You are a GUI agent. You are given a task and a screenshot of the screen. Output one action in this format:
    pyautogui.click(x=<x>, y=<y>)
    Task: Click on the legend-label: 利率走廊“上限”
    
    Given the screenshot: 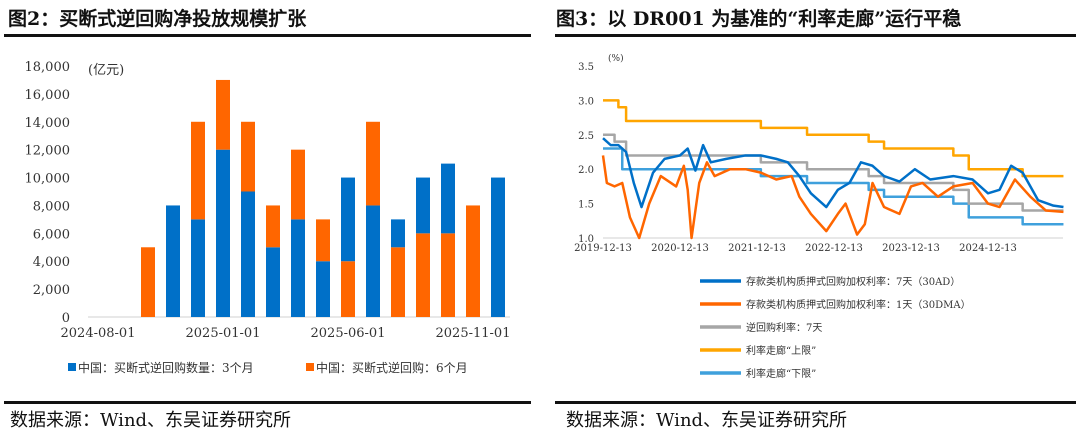 What is the action you would take?
    pyautogui.click(x=781, y=350)
    